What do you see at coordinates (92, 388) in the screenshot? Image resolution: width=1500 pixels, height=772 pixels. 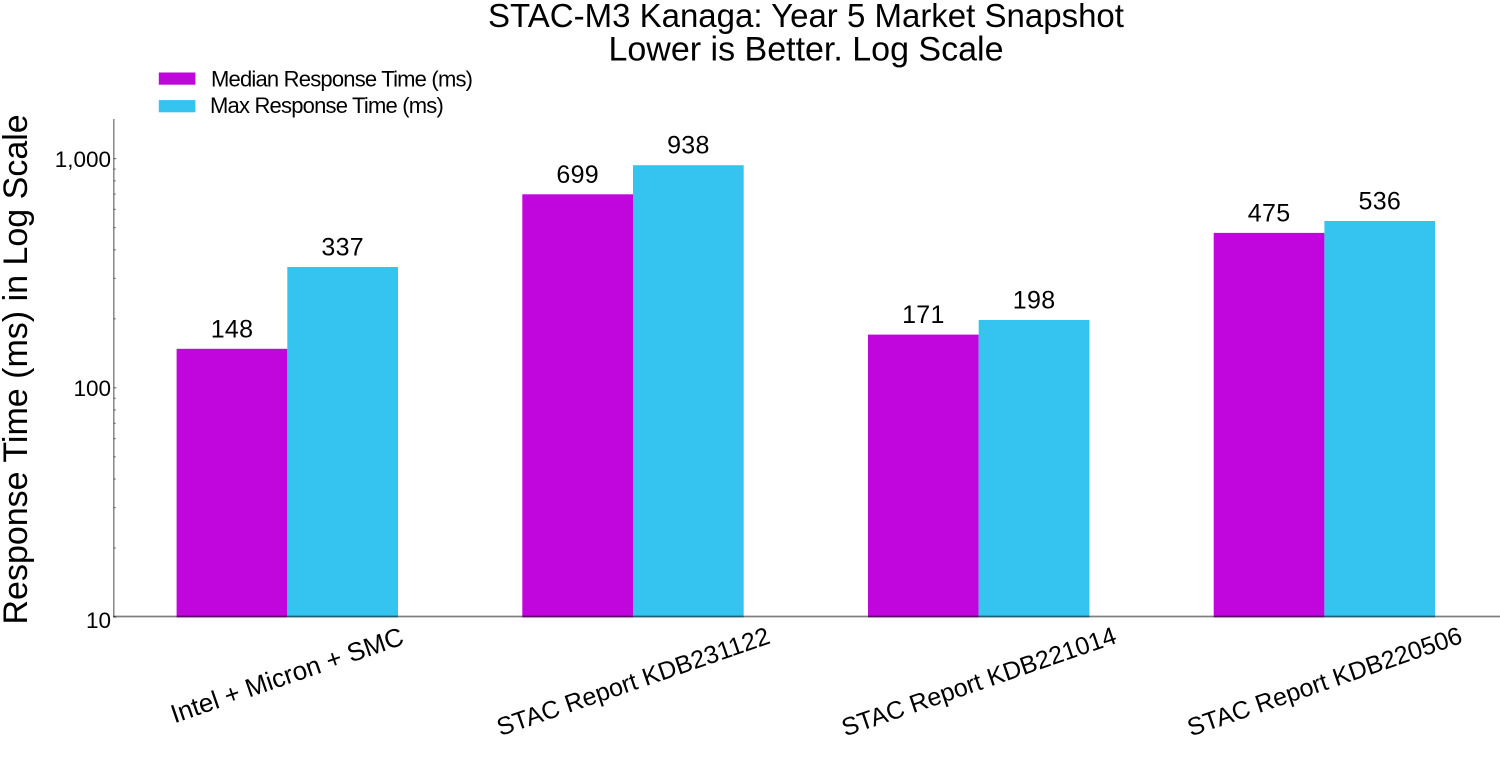 I see `svg-text: 100` at bounding box center [92, 388].